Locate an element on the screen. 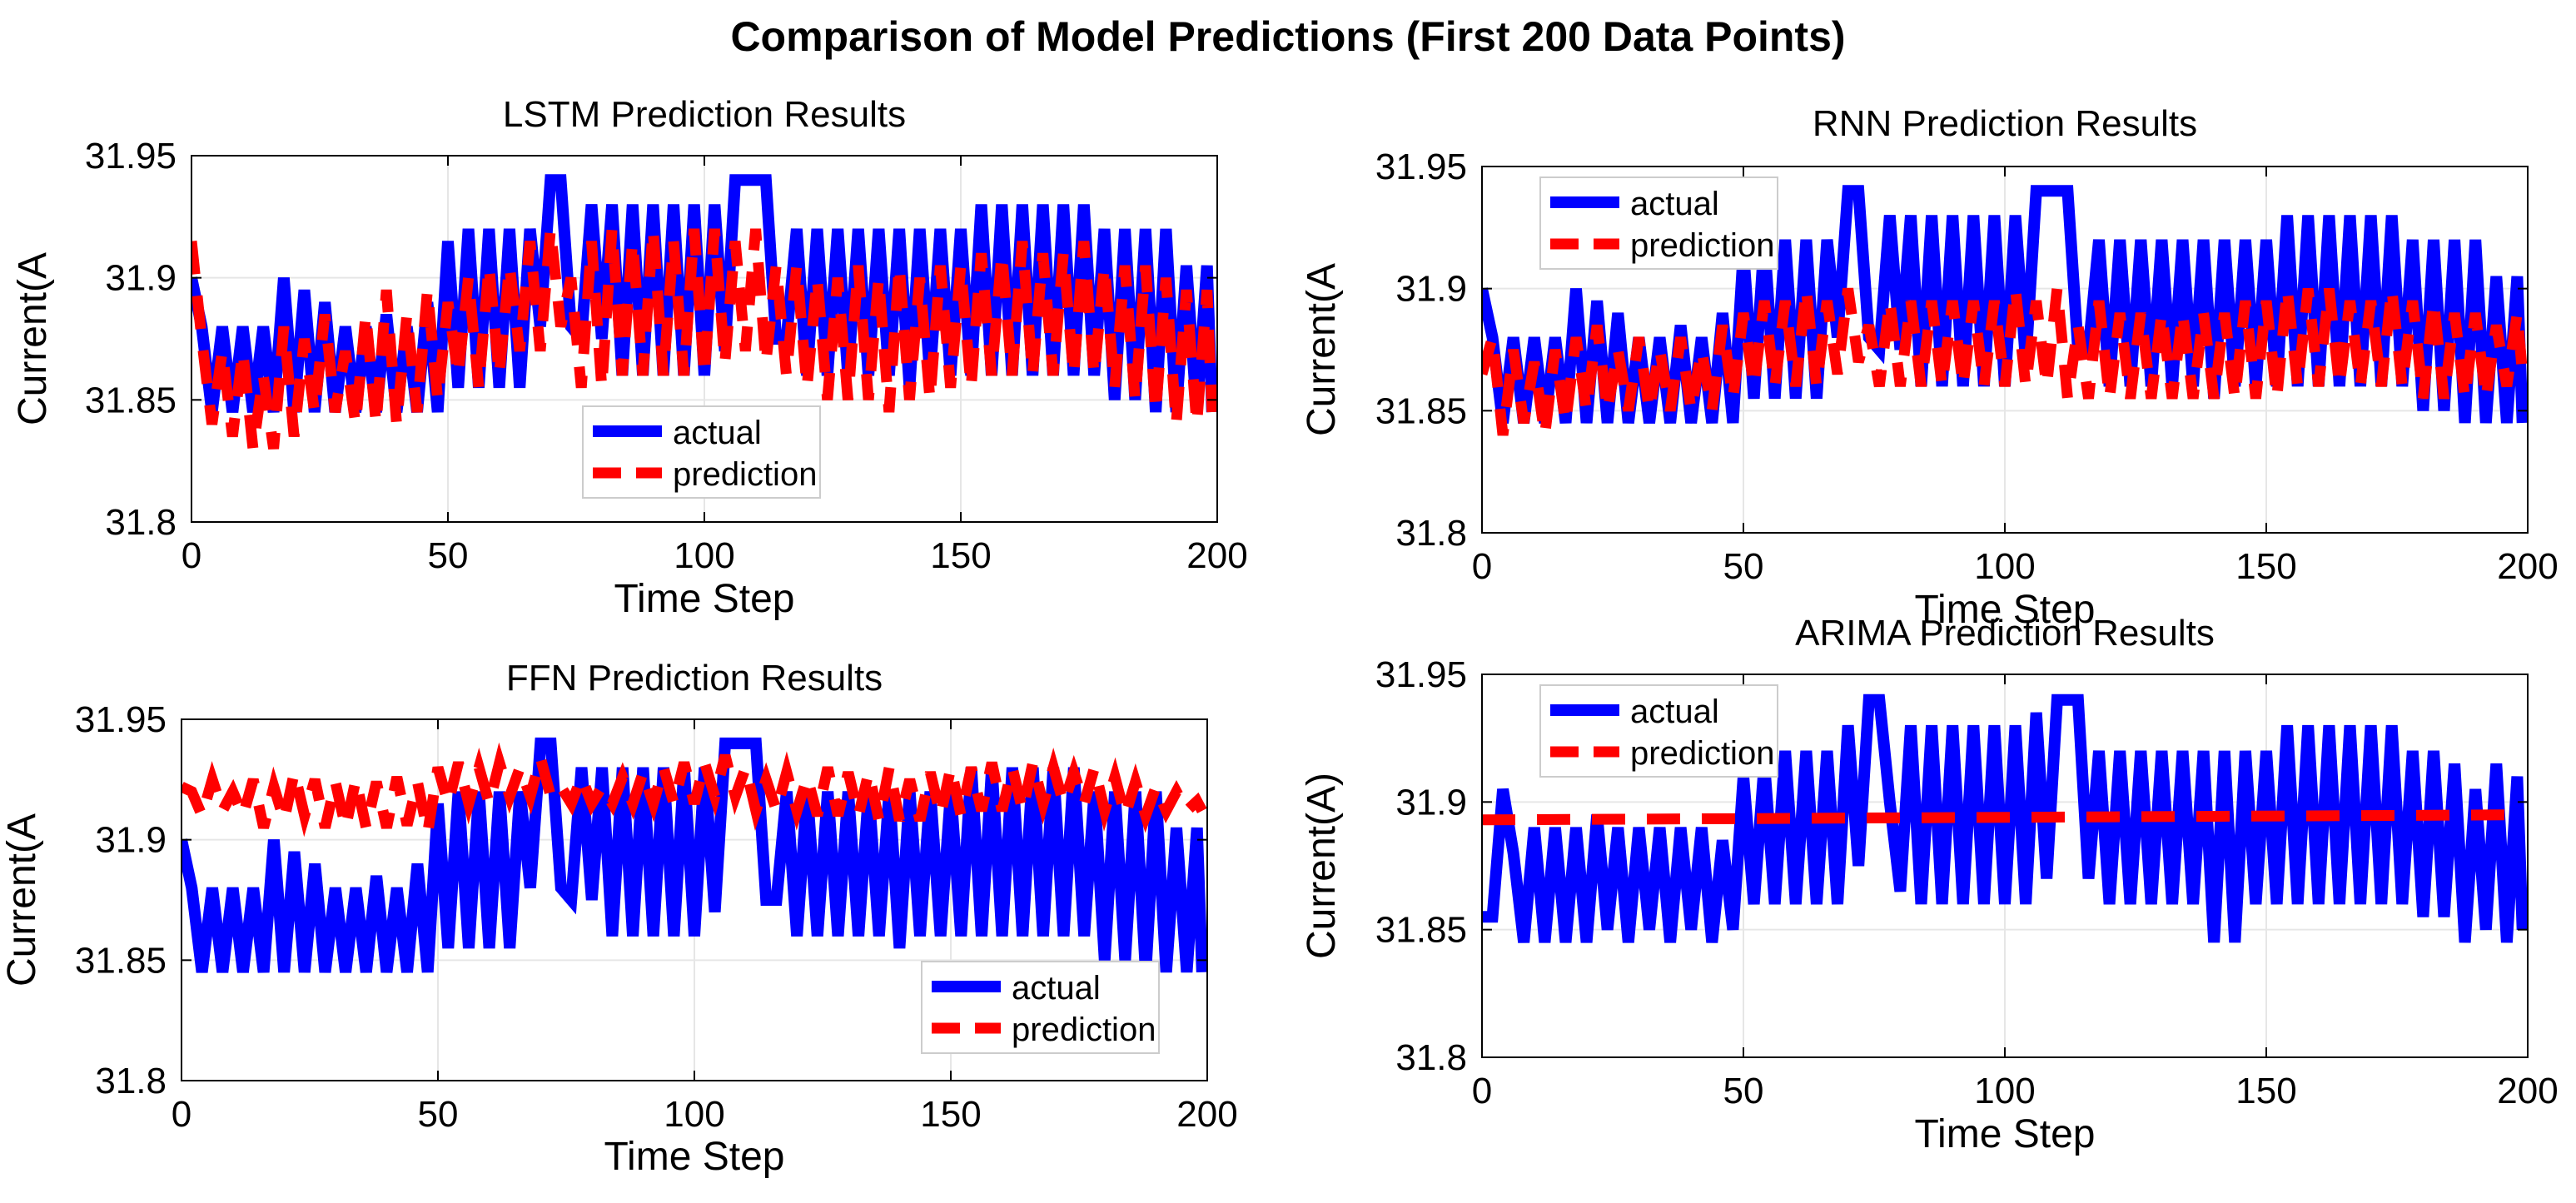 The image size is (2576, 1203). chart-title: ARIMA Prediction Results is located at coordinates (2005, 633).